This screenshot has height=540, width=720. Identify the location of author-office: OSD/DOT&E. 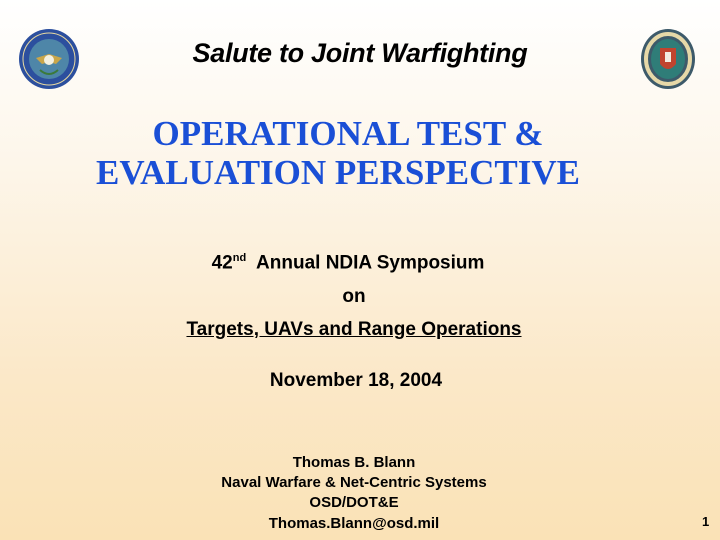
(354, 502).